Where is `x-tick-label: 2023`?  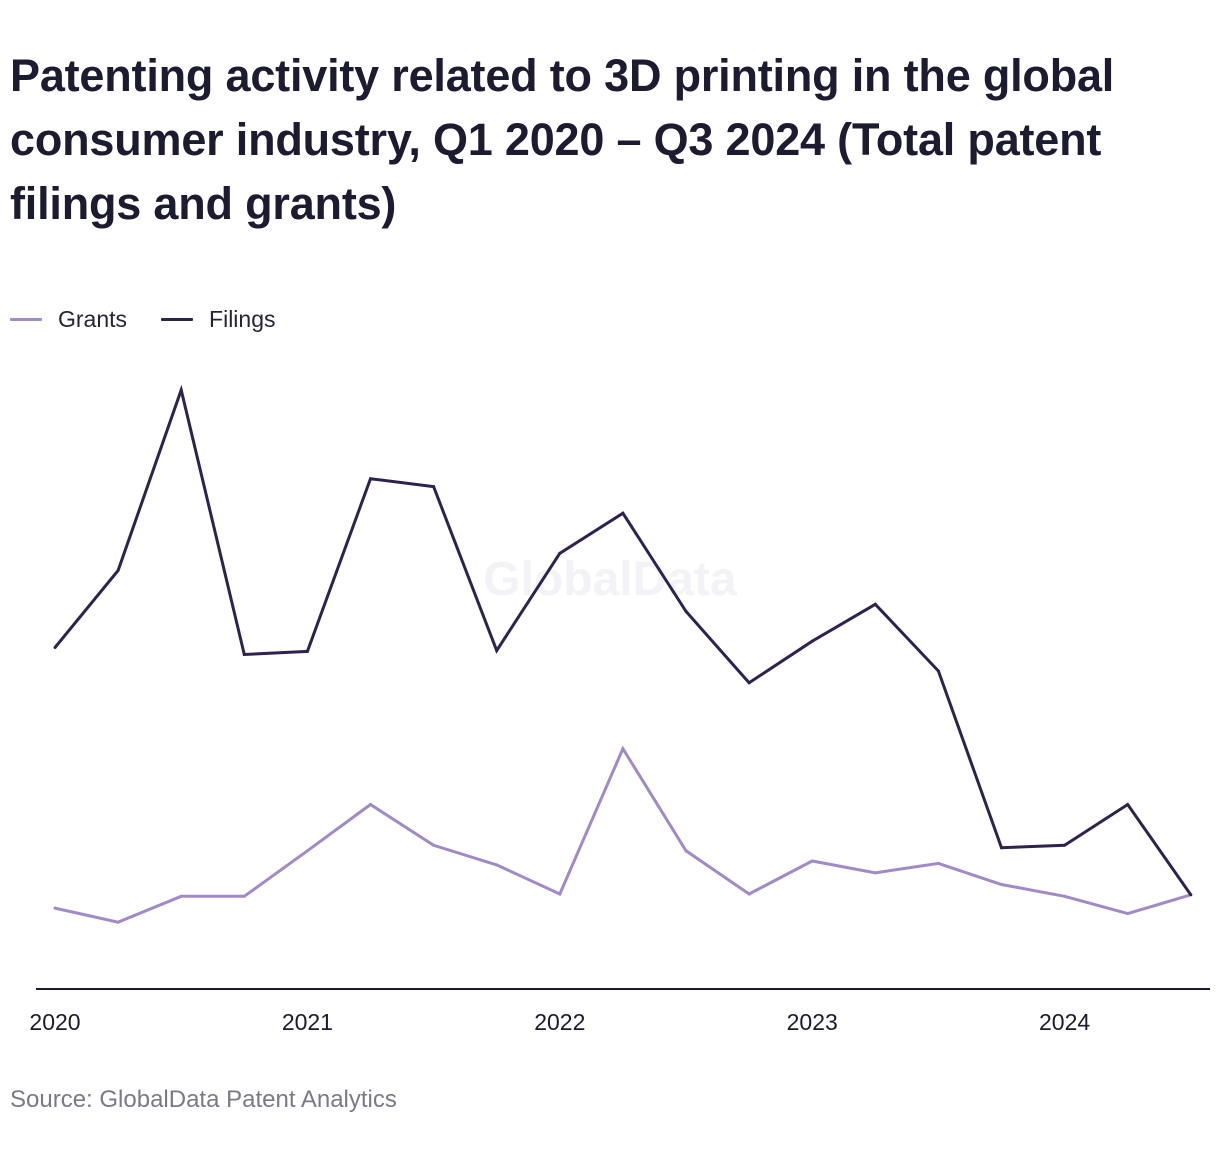
x-tick-label: 2023 is located at coordinates (812, 1022).